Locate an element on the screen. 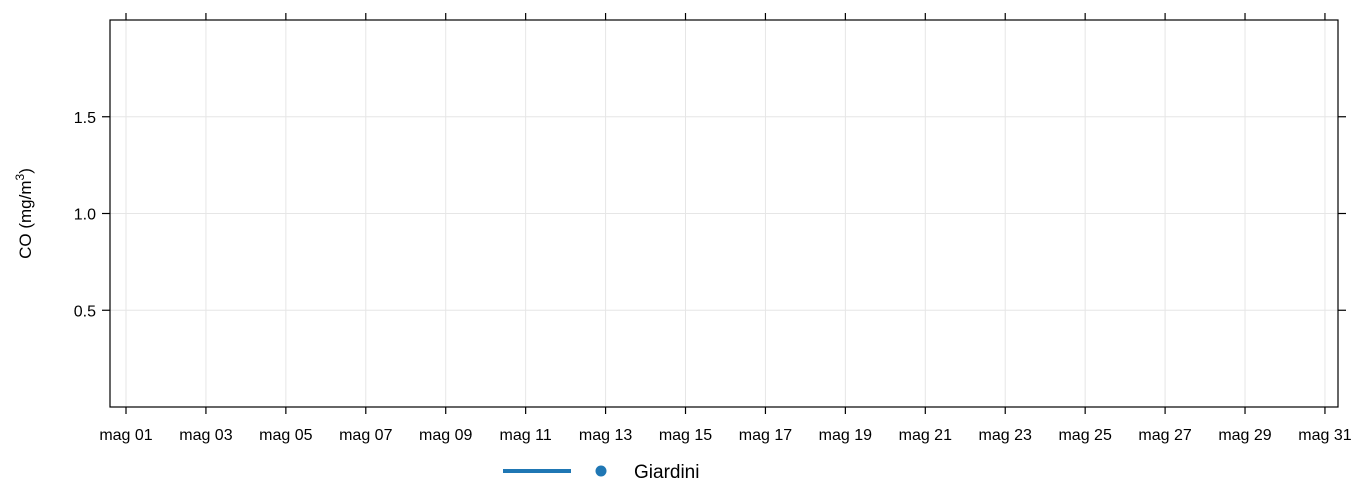 This screenshot has width=1355, height=488. y-axis-label-suffix: ) is located at coordinates (25, 171).